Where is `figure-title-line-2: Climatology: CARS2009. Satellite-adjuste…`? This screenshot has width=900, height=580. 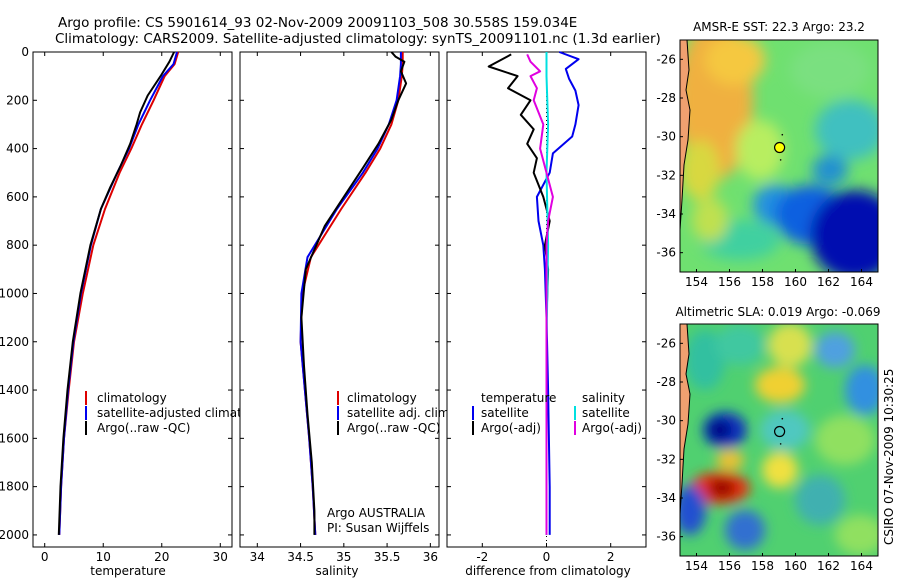
figure-title-line-2: Climatology: CARS2009. Satellite-adjuste… is located at coordinates (358, 39).